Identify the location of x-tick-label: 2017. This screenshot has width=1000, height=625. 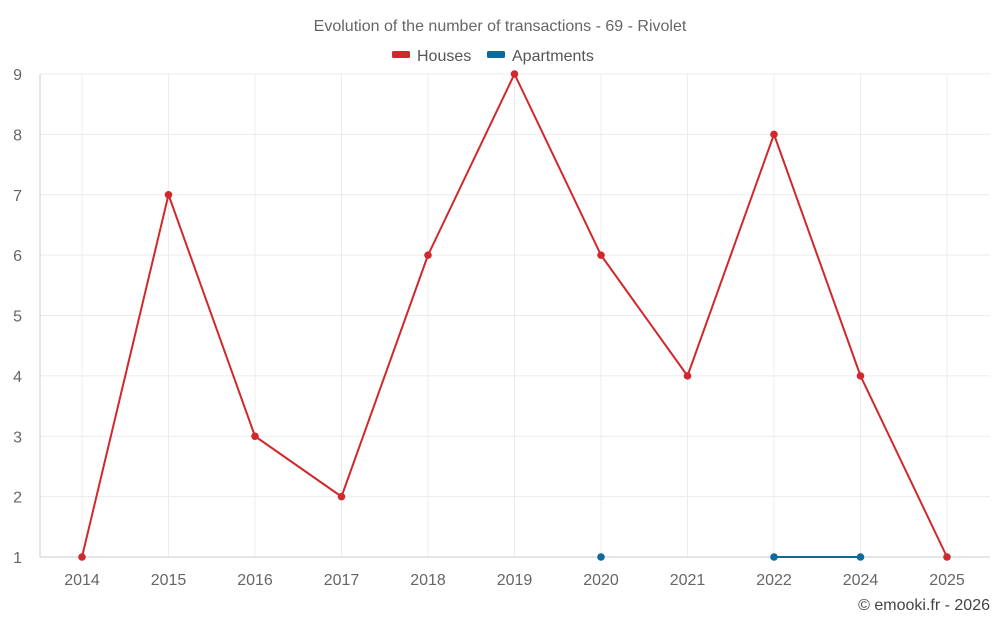
(342, 580).